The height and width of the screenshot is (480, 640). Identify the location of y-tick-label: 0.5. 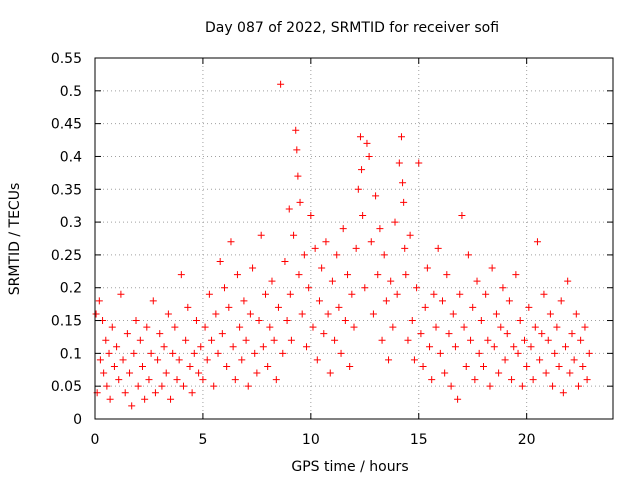
(71, 92).